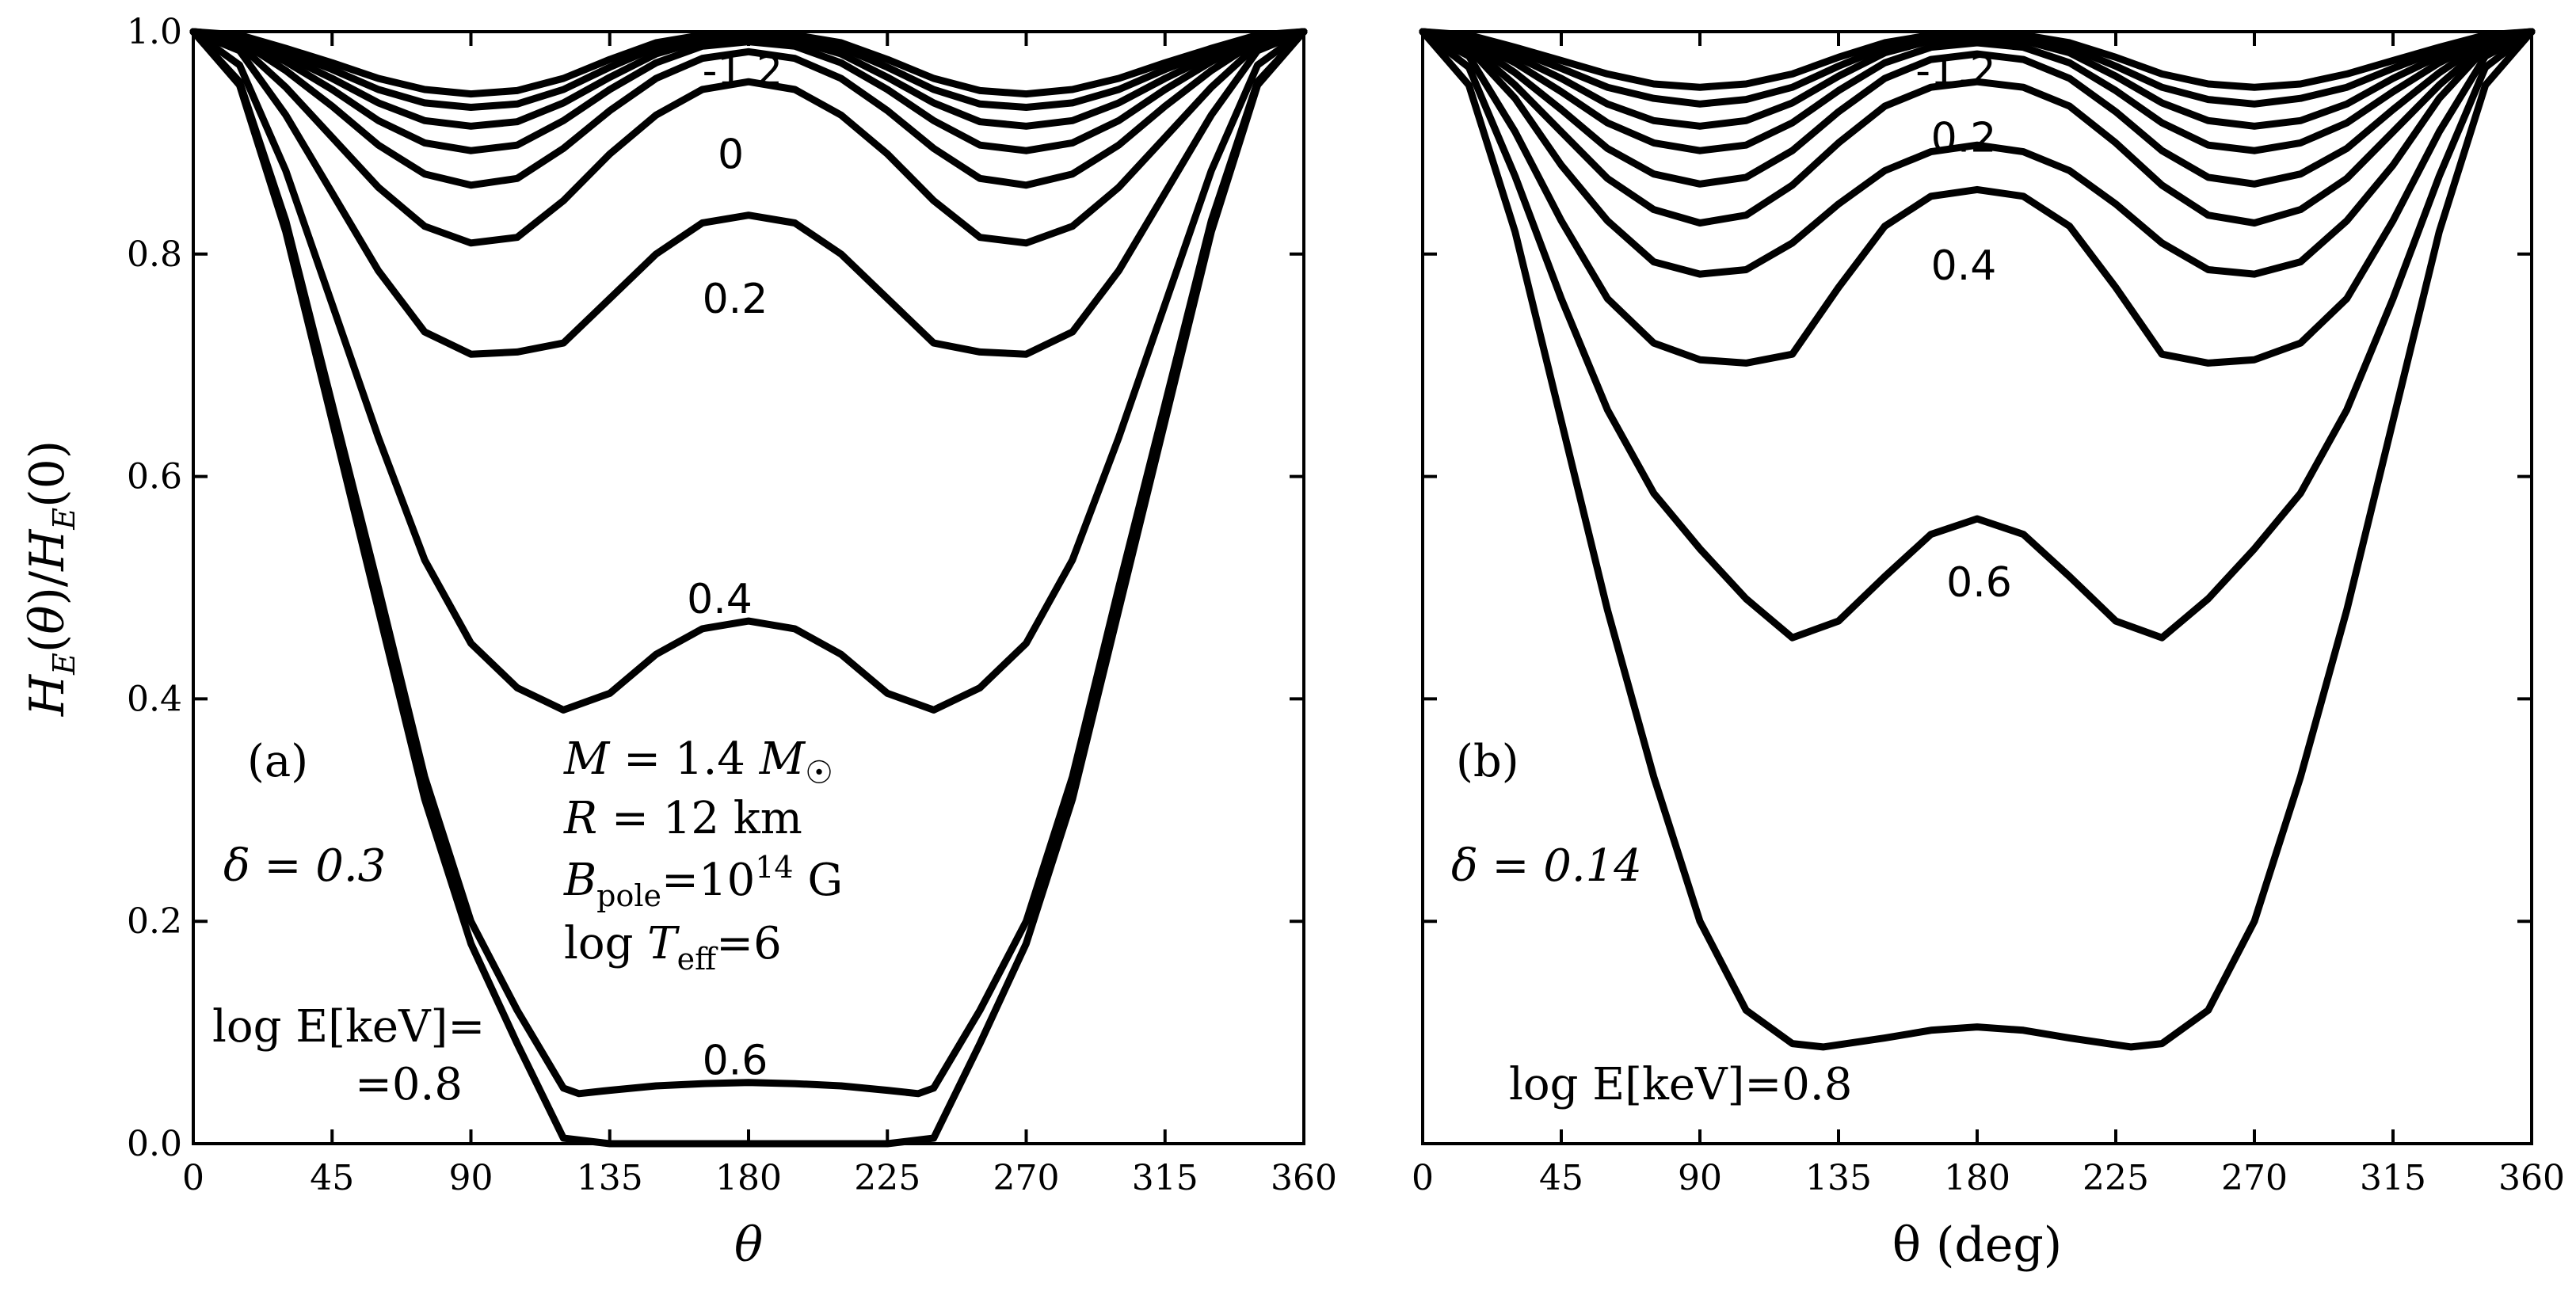 The image size is (2576, 1291). What do you see at coordinates (348, 1027) in the screenshot?
I see `energy-label-line1: log E[keV]=` at bounding box center [348, 1027].